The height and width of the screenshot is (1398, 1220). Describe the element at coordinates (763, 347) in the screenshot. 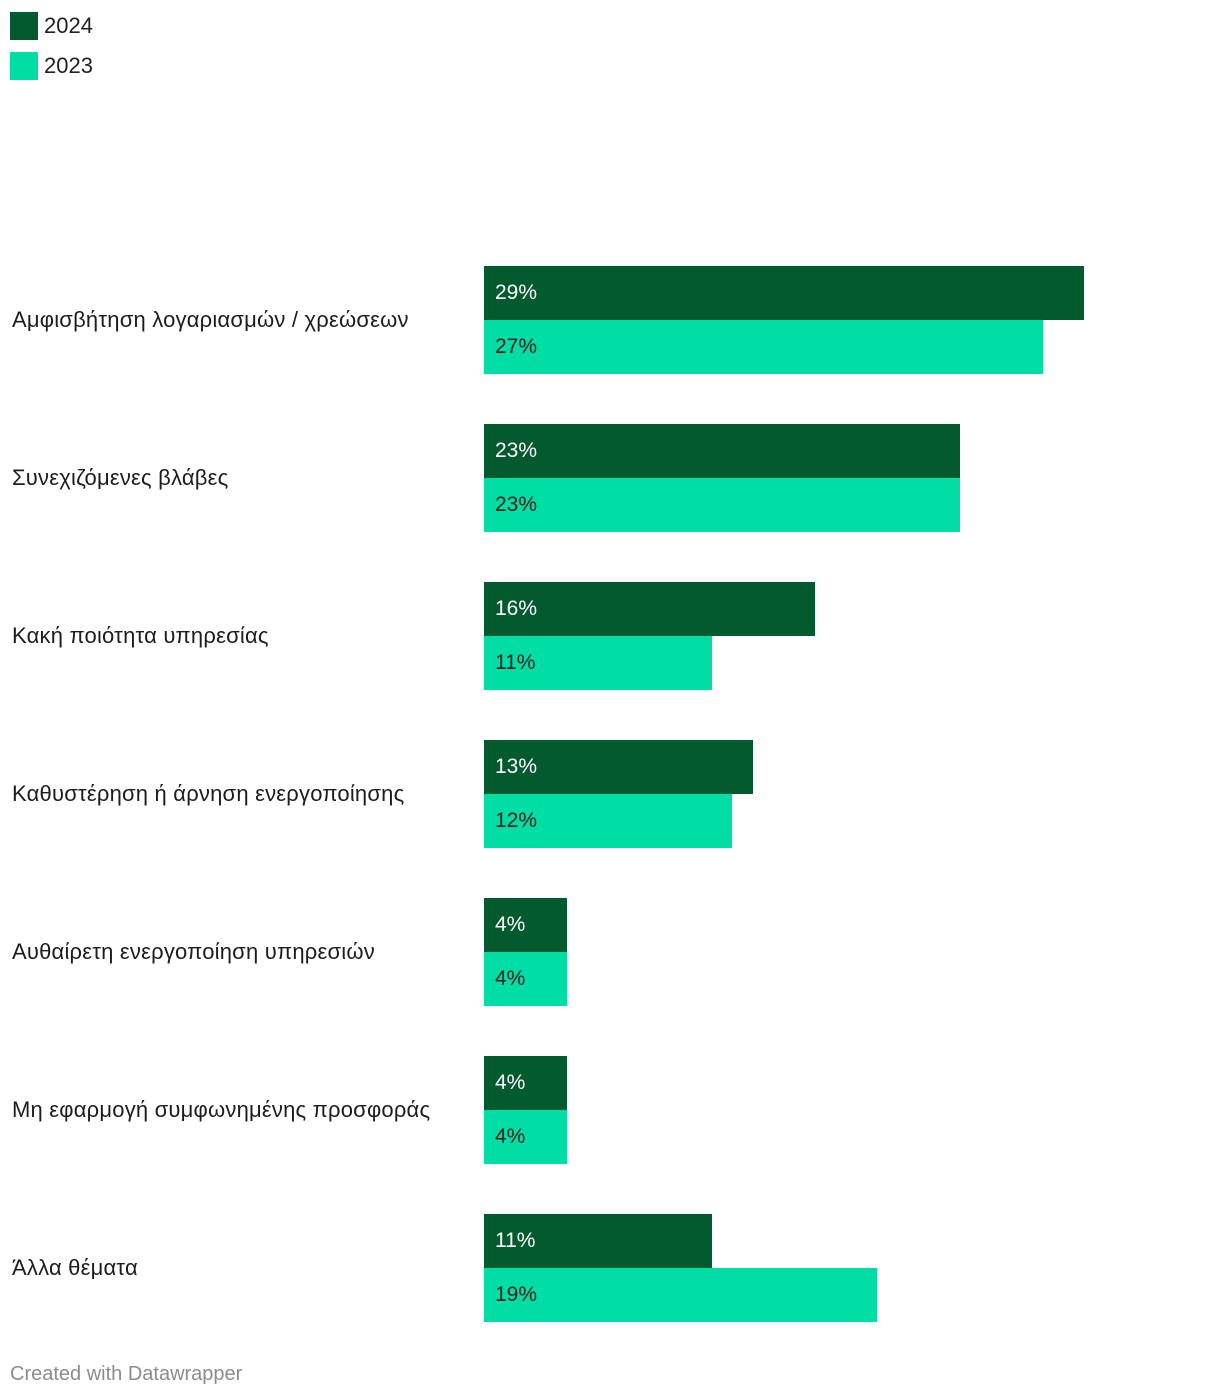

I see `bar-2023: 27%` at that location.